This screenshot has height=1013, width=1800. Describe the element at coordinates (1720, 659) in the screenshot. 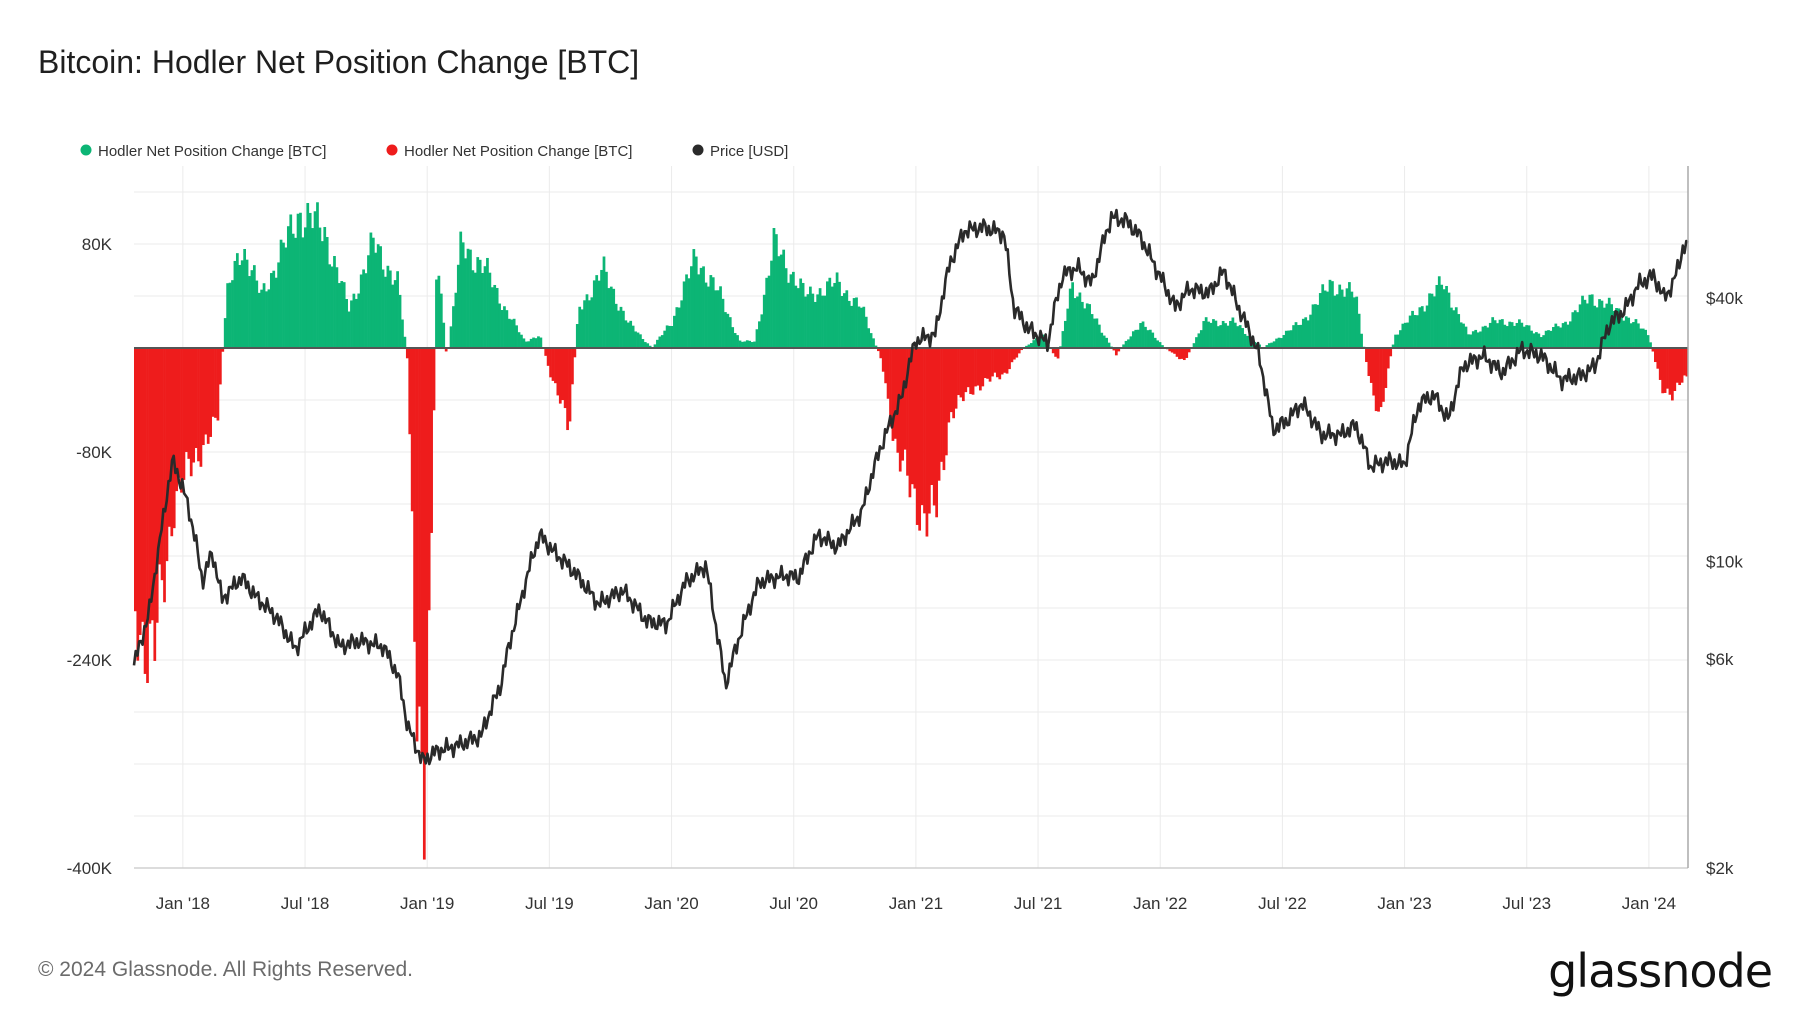

I see `y-right-tick-label: $6k` at that location.